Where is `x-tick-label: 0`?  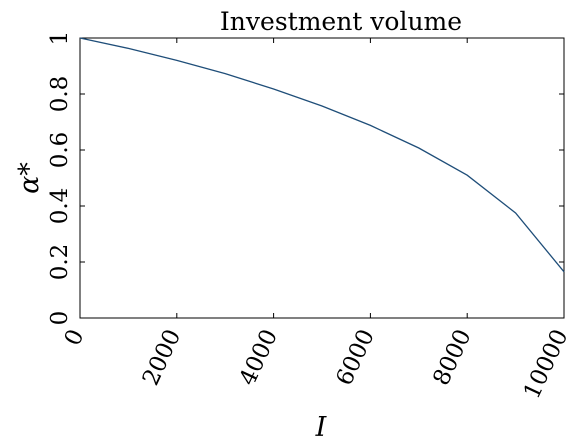
x-tick-label: 0 is located at coordinates (75, 338).